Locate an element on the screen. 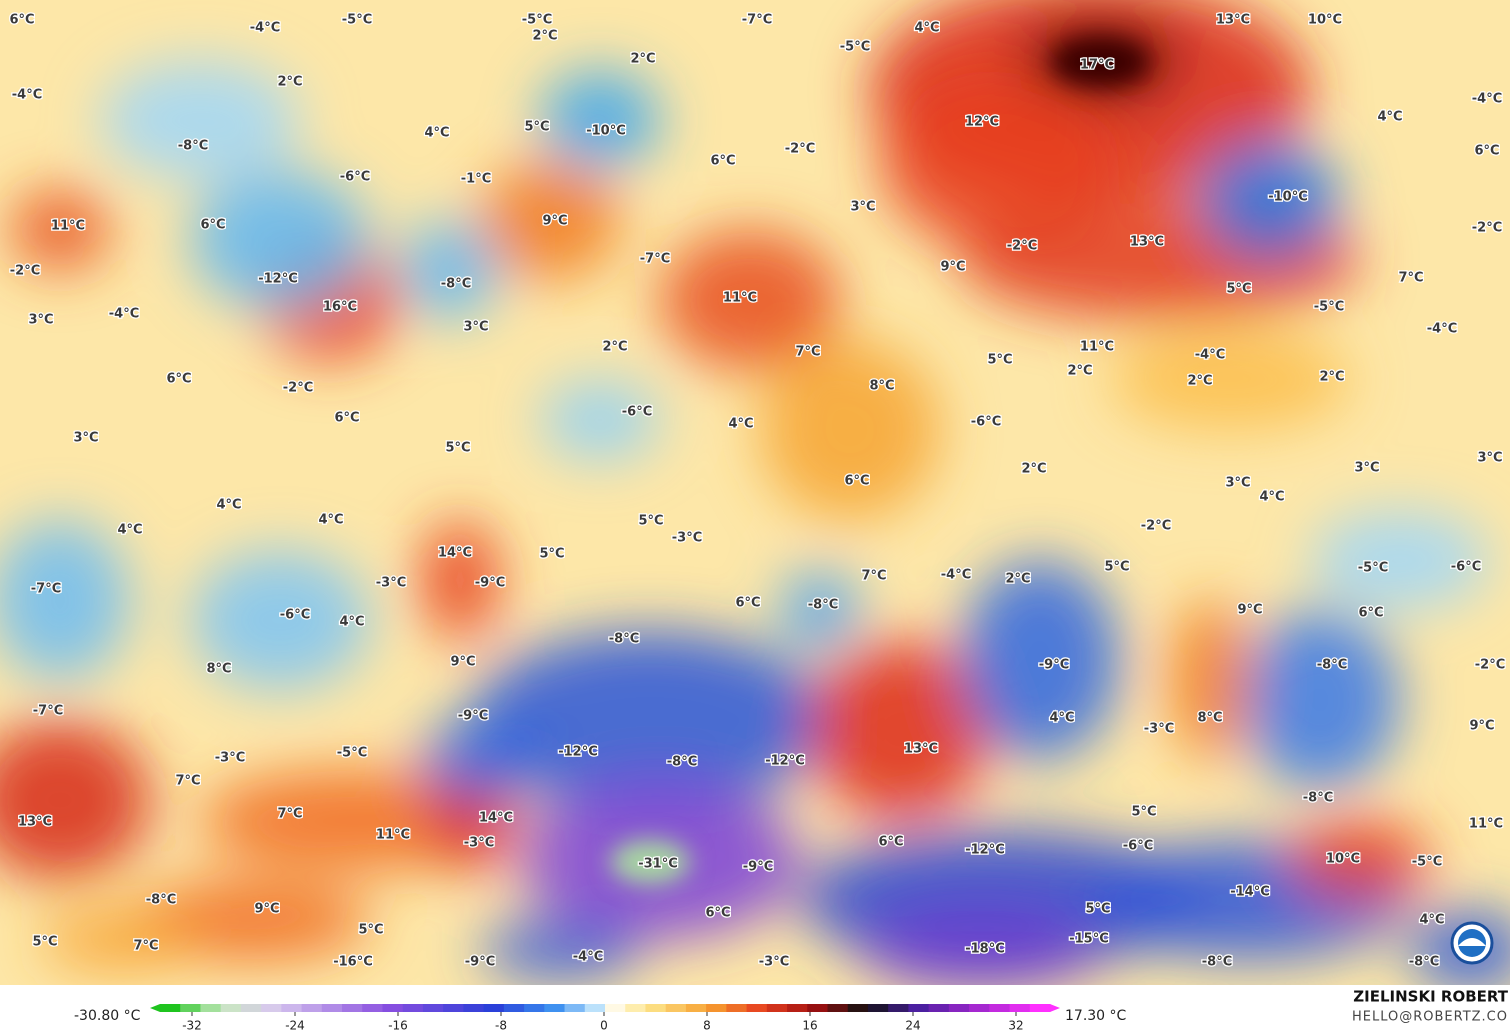 This screenshot has height=1035, width=1510. temperature-label: -15°C is located at coordinates (1089, 939).